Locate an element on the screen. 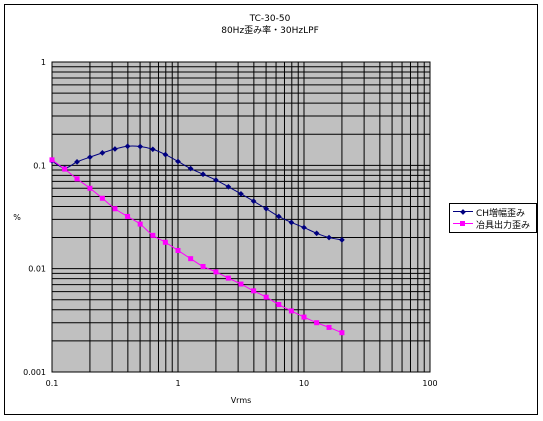 This screenshot has width=543, height=421. legend: CH増幅歪み 冶具出力歪み is located at coordinates (493, 218).